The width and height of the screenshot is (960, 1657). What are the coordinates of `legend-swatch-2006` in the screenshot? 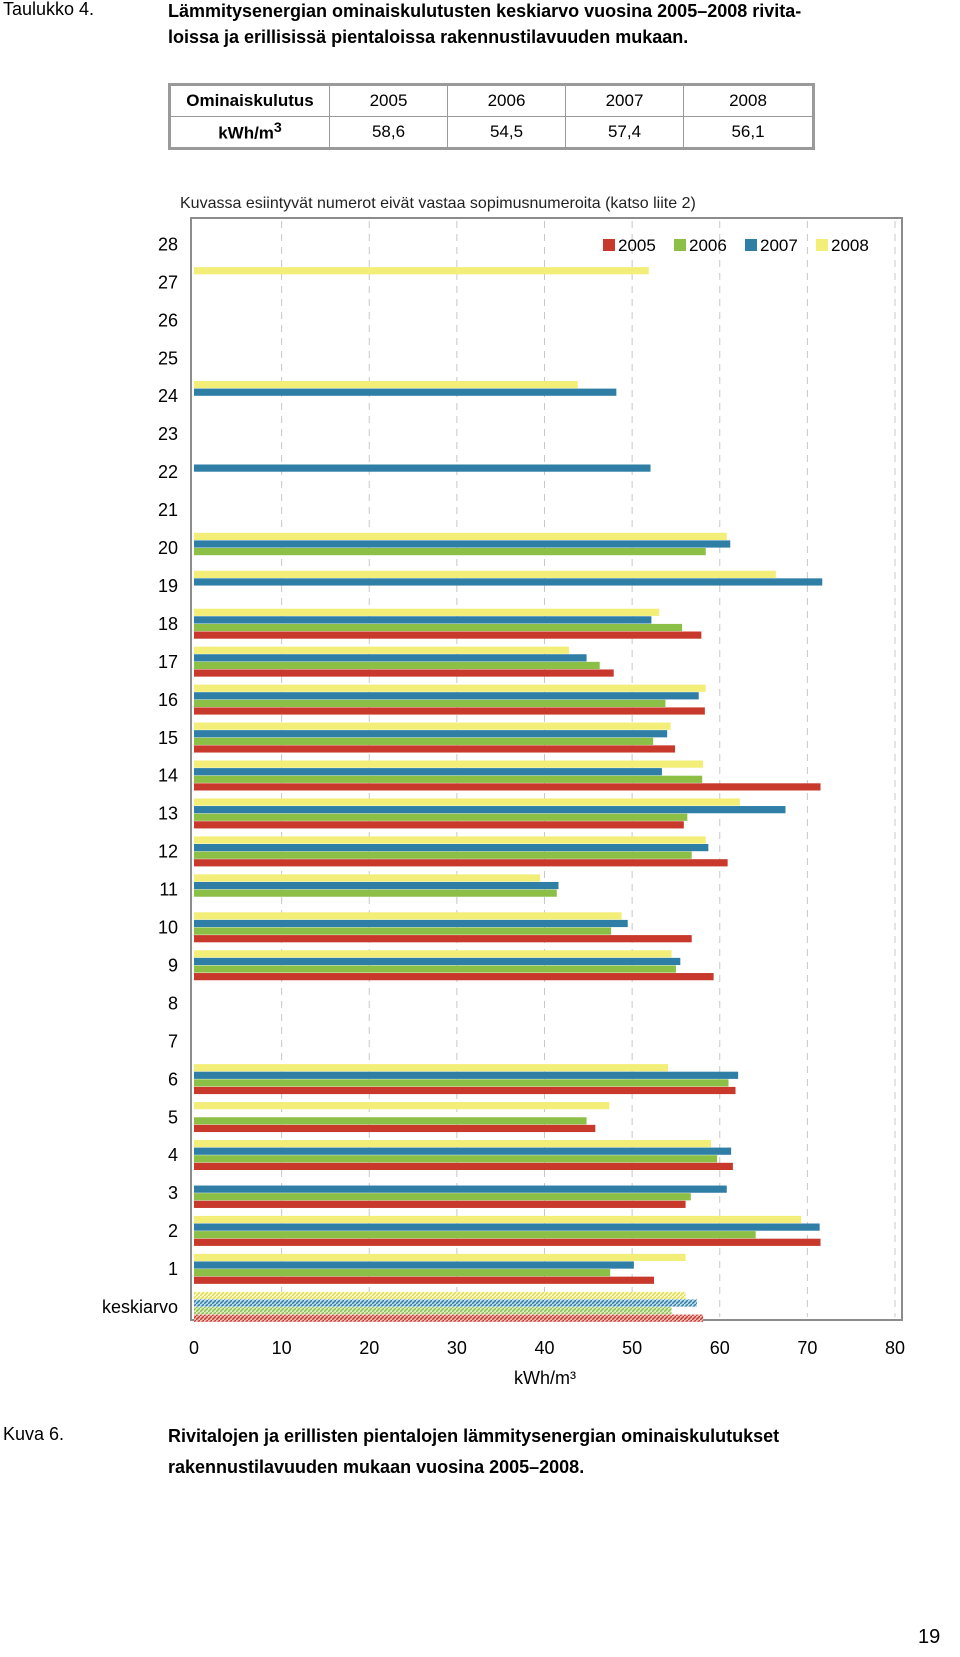 It's located at (680, 245).